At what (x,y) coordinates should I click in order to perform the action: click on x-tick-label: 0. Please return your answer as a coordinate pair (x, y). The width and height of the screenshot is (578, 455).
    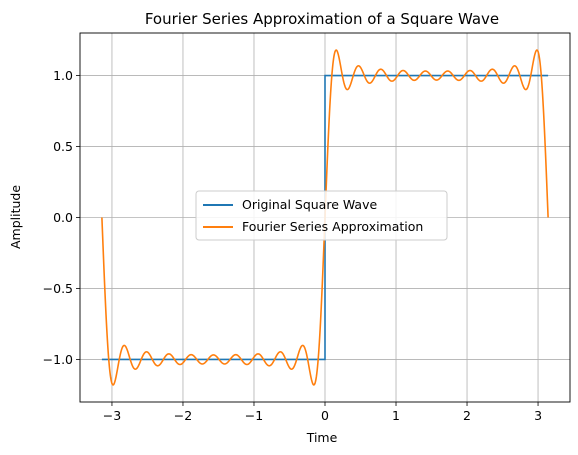
    Looking at the image, I should click on (325, 415).